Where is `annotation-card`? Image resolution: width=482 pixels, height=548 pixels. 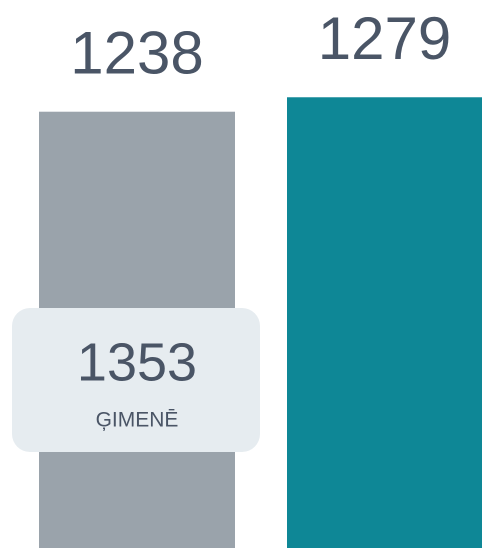
annotation-card is located at coordinates (136, 380).